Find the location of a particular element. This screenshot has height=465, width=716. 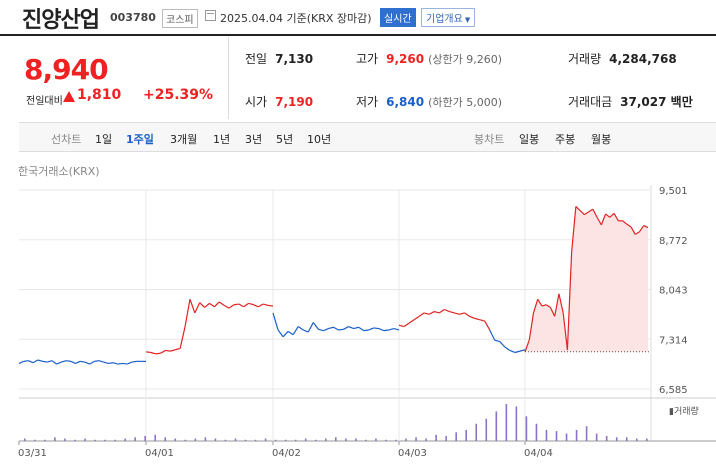

tab-1w: 1주일 is located at coordinates (140, 139).